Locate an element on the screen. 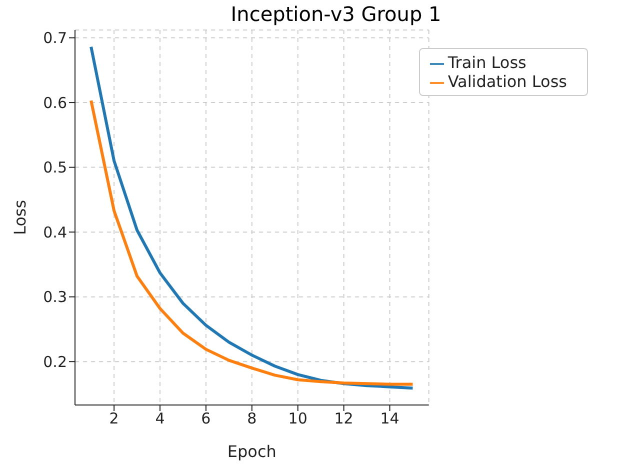 This screenshot has height=475, width=638. x-tick-label: 8 is located at coordinates (252, 419).